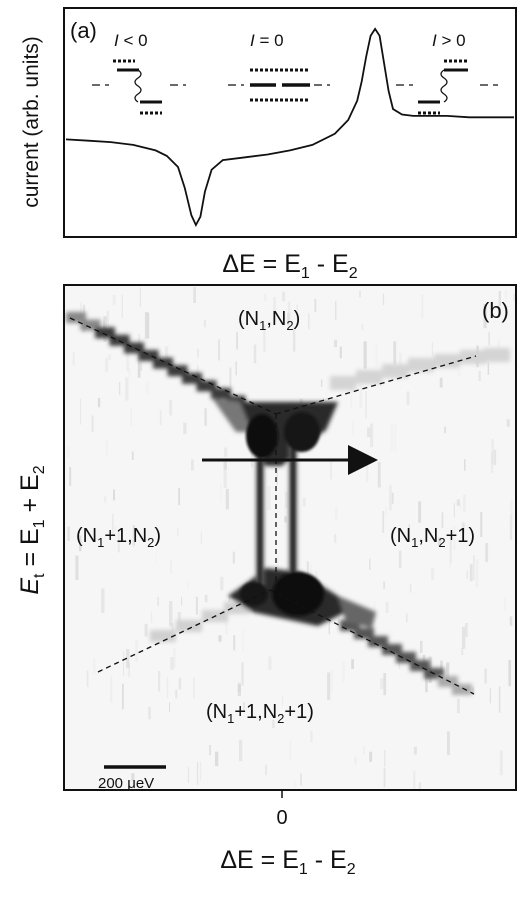  What do you see at coordinates (281, 818) in the screenshot?
I see `x-tick-label-zero: 0` at bounding box center [281, 818].